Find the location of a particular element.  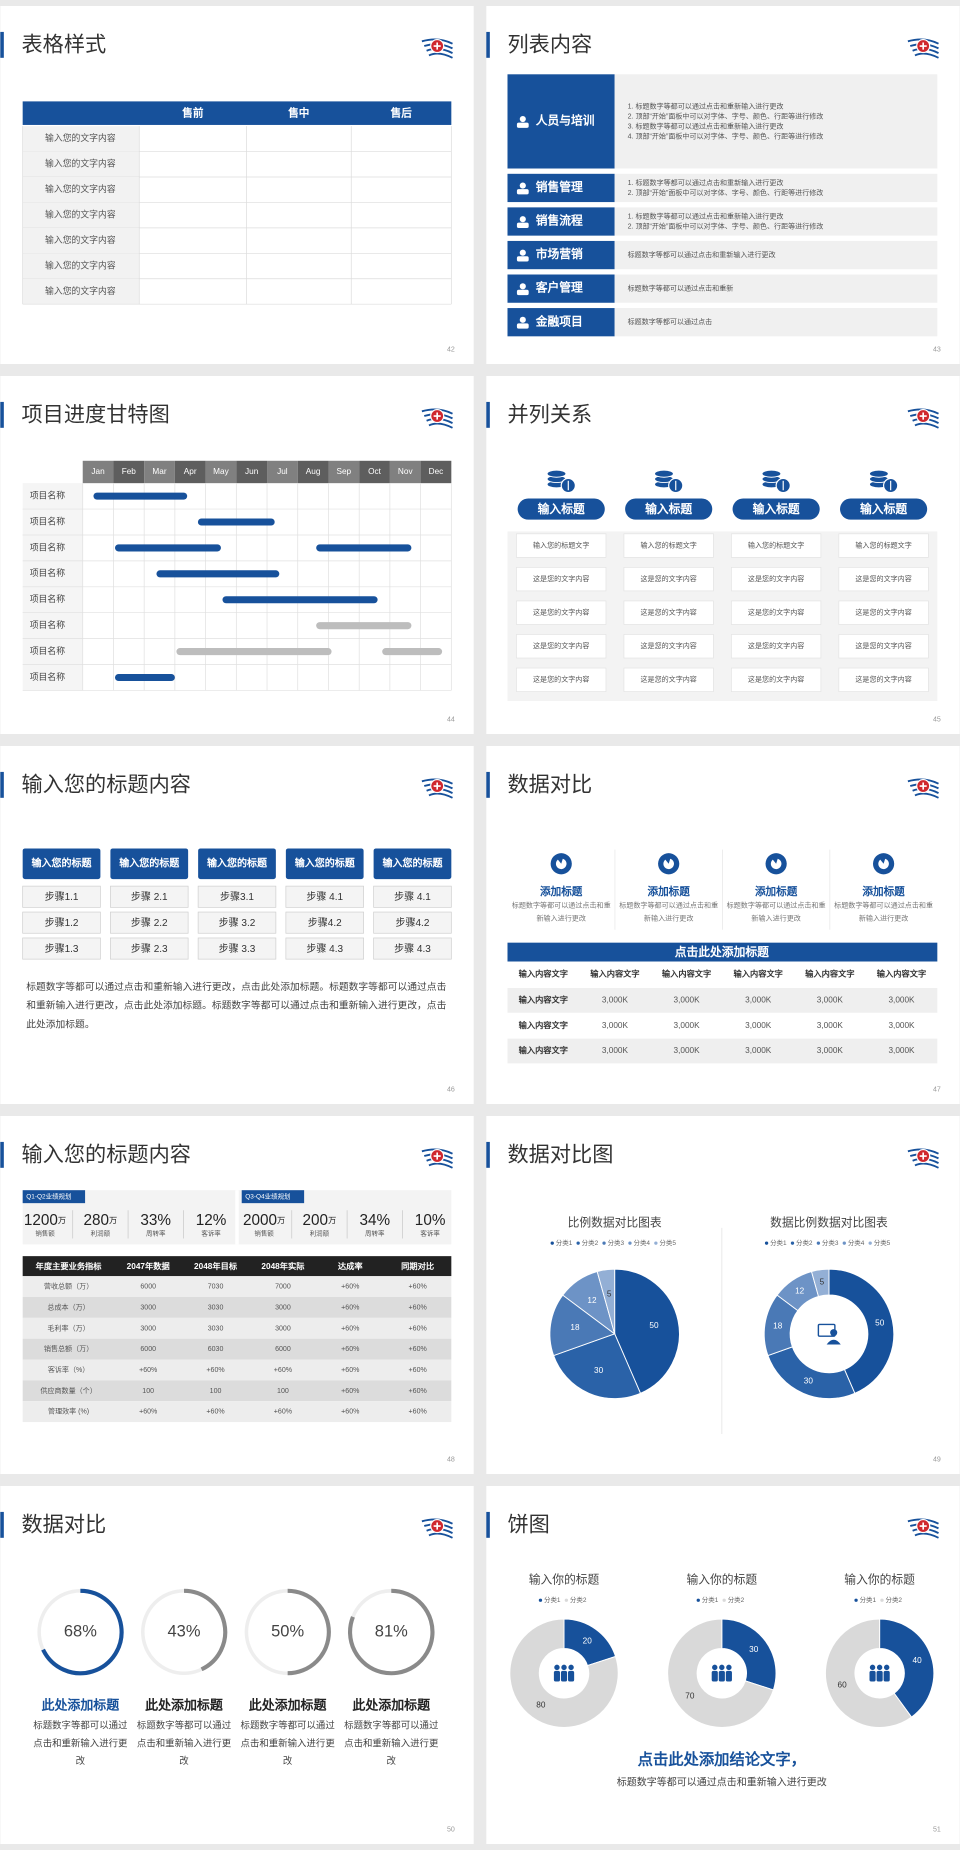

task-label: 项目名称 is located at coordinates (47, 598).